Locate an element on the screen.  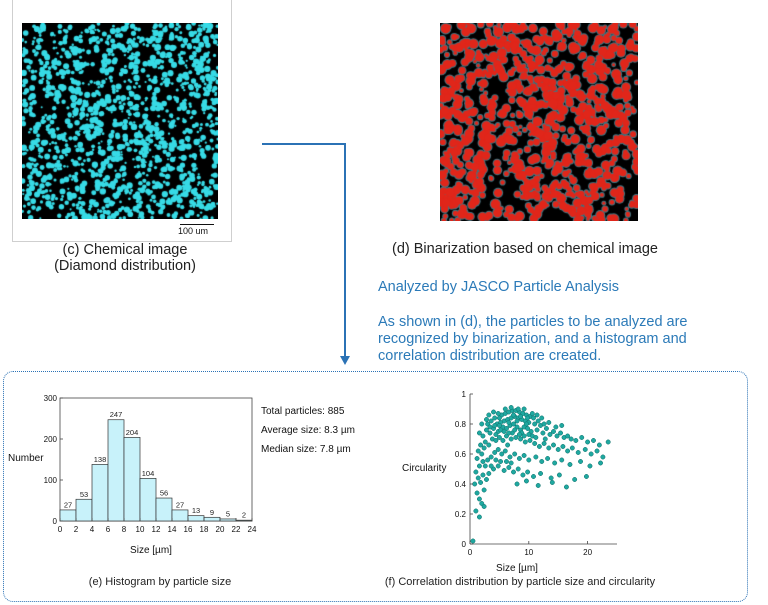
histogram-x-tick-label: 24 is located at coordinates (252, 529).